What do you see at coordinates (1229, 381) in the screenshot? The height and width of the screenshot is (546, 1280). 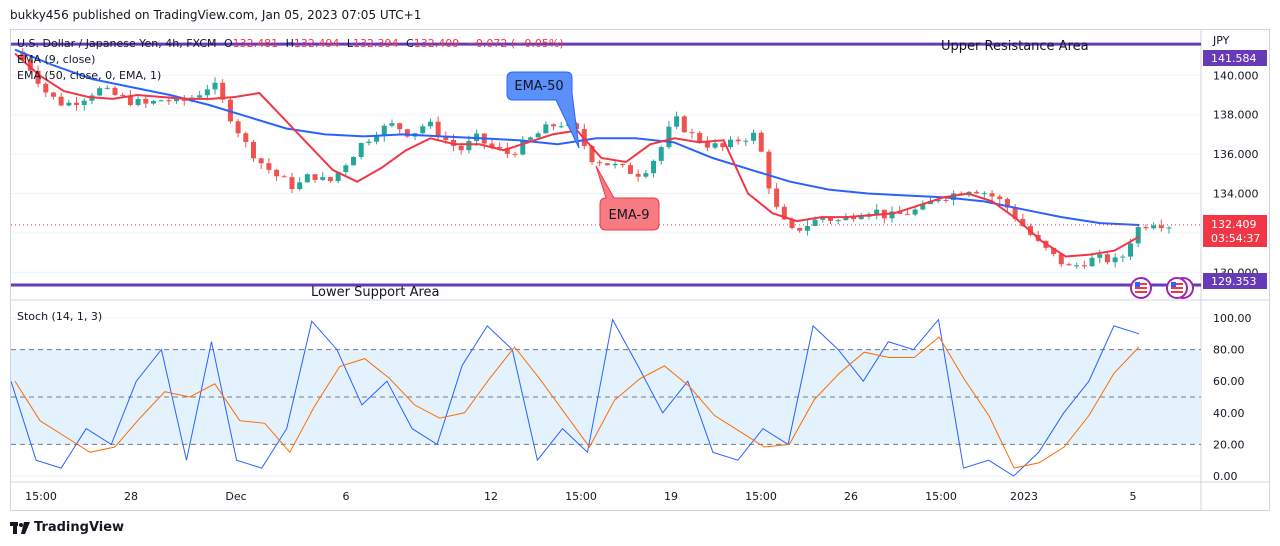 I see `stoch-tick: 60.00` at bounding box center [1229, 381].